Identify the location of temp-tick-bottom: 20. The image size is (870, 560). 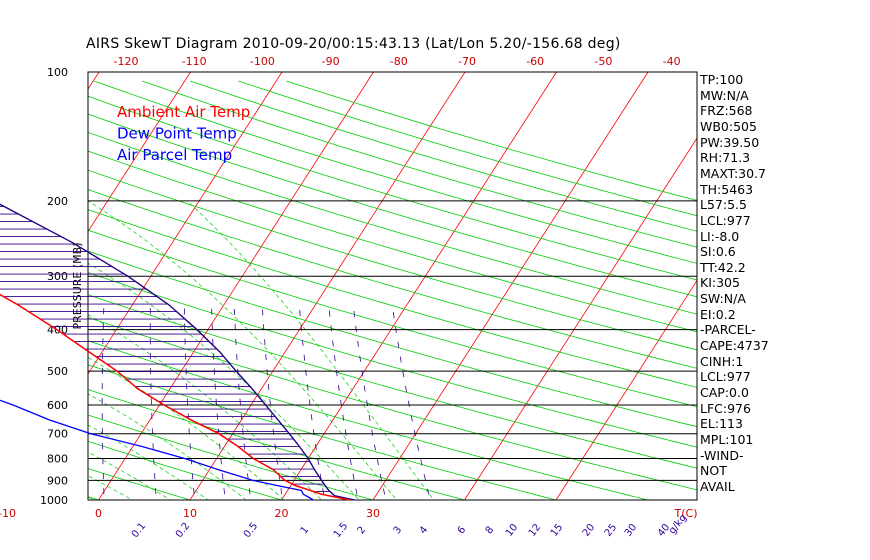
(282, 513).